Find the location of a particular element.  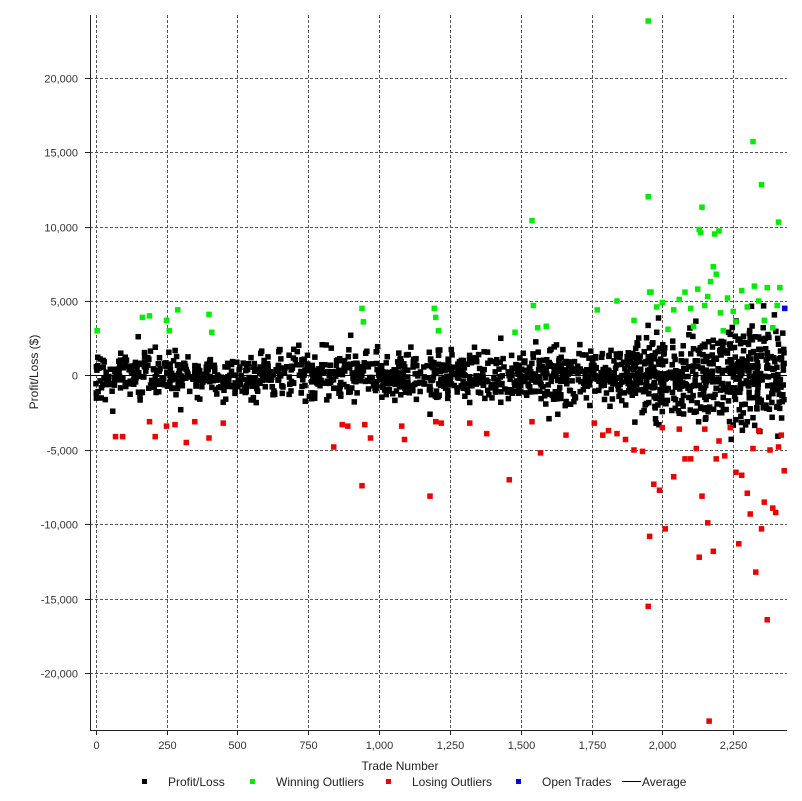

x-tick-label: 500 is located at coordinates (237, 746).